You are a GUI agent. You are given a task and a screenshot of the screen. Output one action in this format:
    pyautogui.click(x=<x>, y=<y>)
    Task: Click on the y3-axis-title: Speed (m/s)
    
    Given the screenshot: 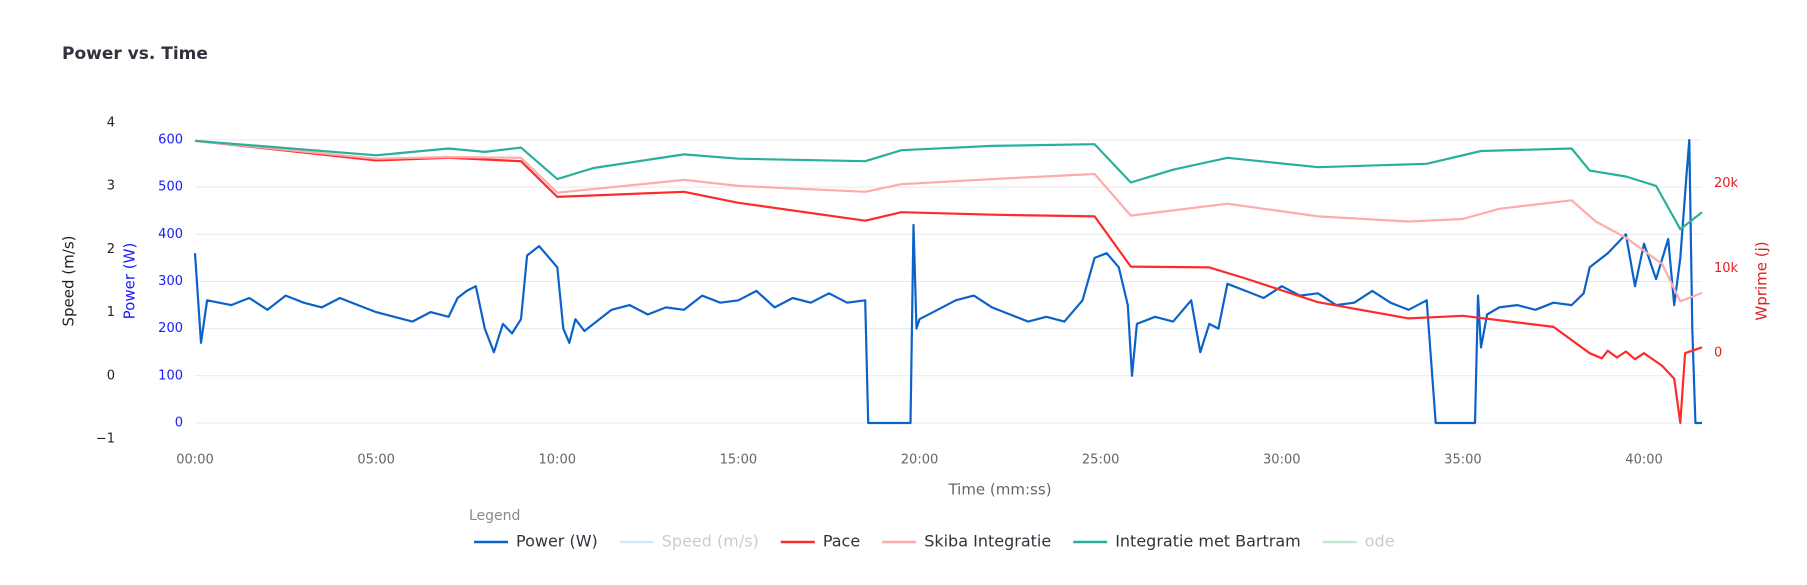 What is the action you would take?
    pyautogui.click(x=69, y=281)
    